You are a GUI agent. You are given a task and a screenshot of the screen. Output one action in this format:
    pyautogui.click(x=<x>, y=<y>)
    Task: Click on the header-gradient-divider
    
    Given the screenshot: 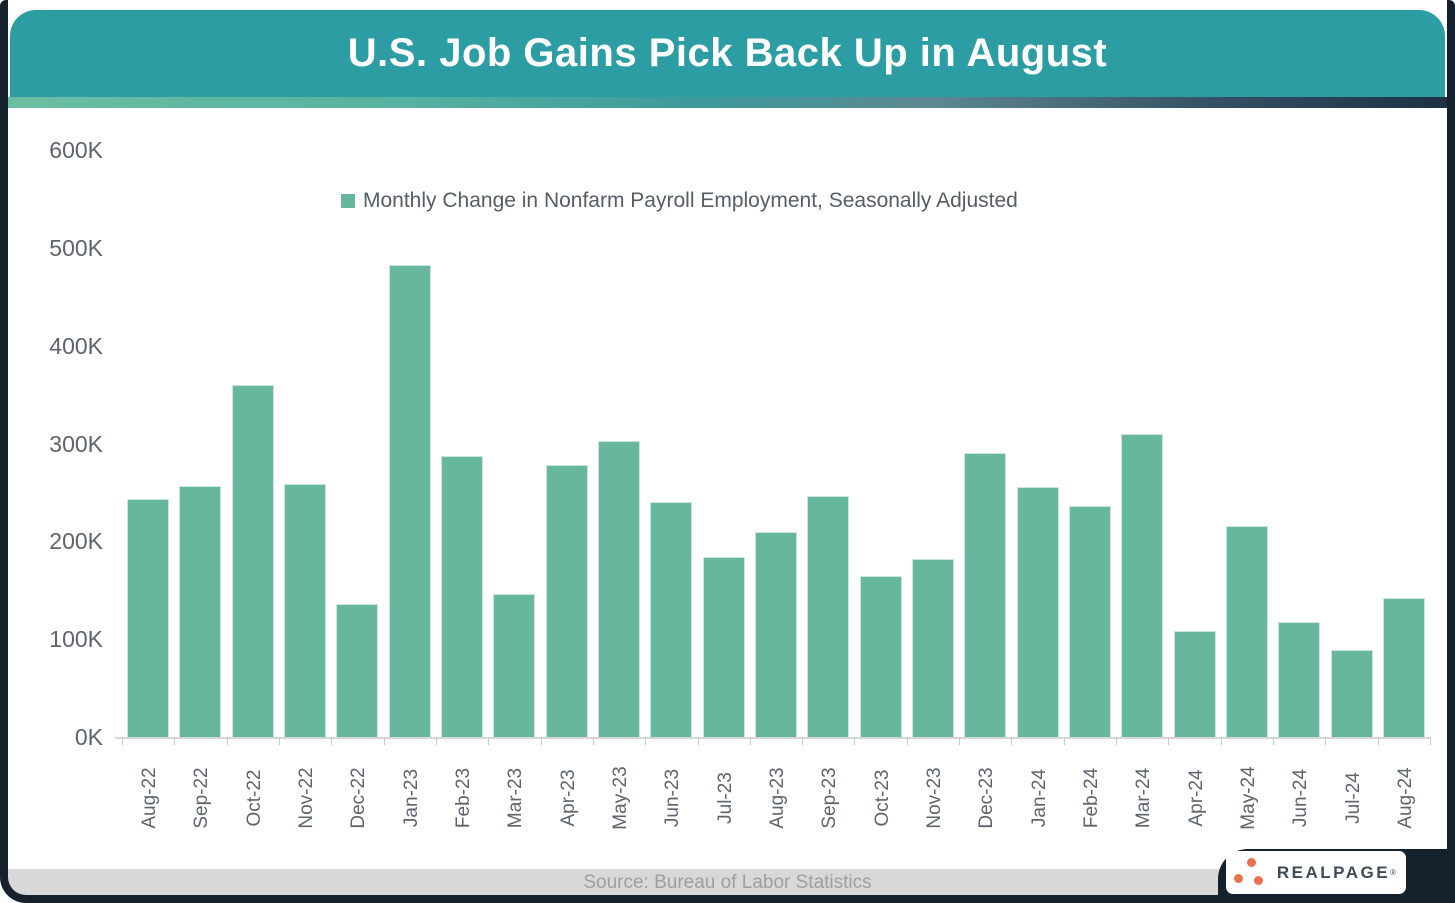 What is the action you would take?
    pyautogui.click(x=727, y=102)
    